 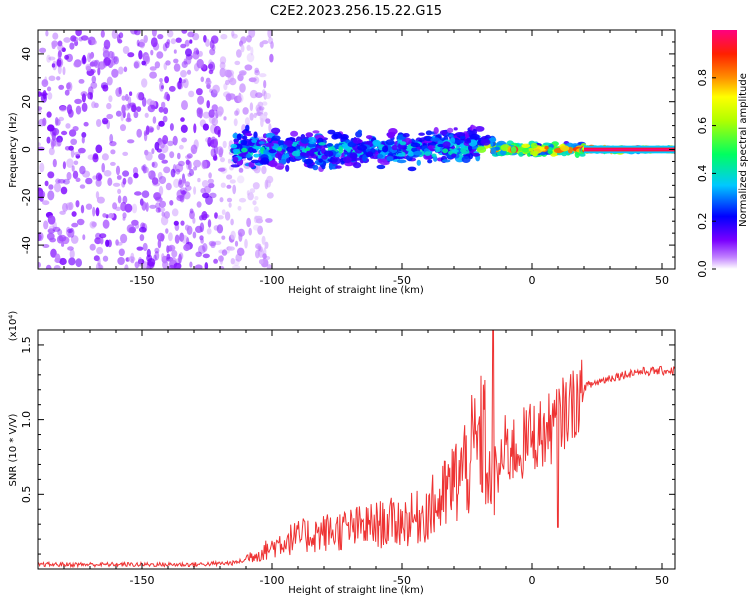 I want to click on y-tick-label: -20, so click(x=26, y=197).